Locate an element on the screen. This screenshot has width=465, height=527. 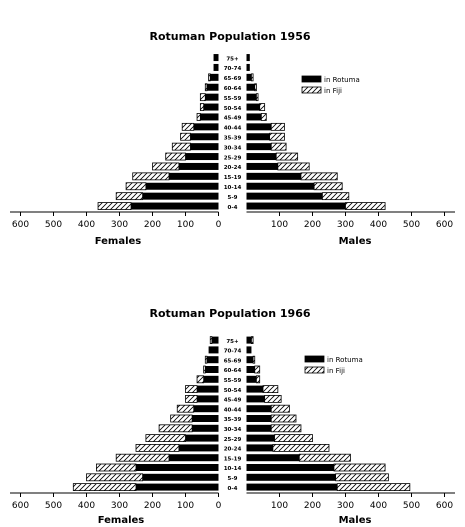
males-axis-label: Males is located at coordinates (355, 520).